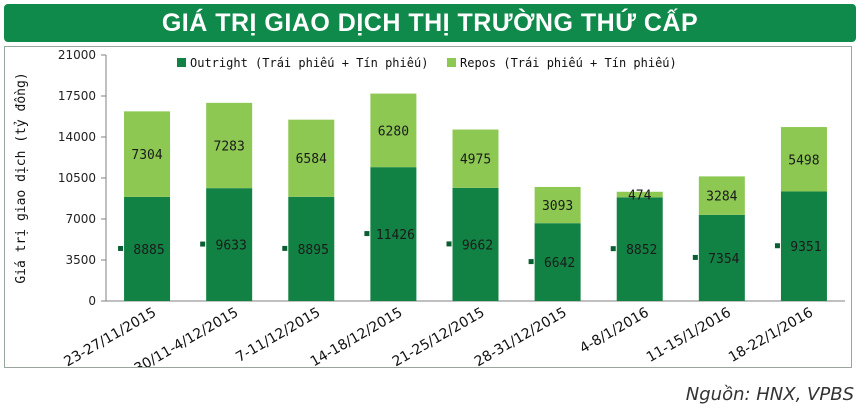 The image size is (860, 411). What do you see at coordinates (77, 96) in the screenshot?
I see `y-tick-label: 17500` at bounding box center [77, 96].